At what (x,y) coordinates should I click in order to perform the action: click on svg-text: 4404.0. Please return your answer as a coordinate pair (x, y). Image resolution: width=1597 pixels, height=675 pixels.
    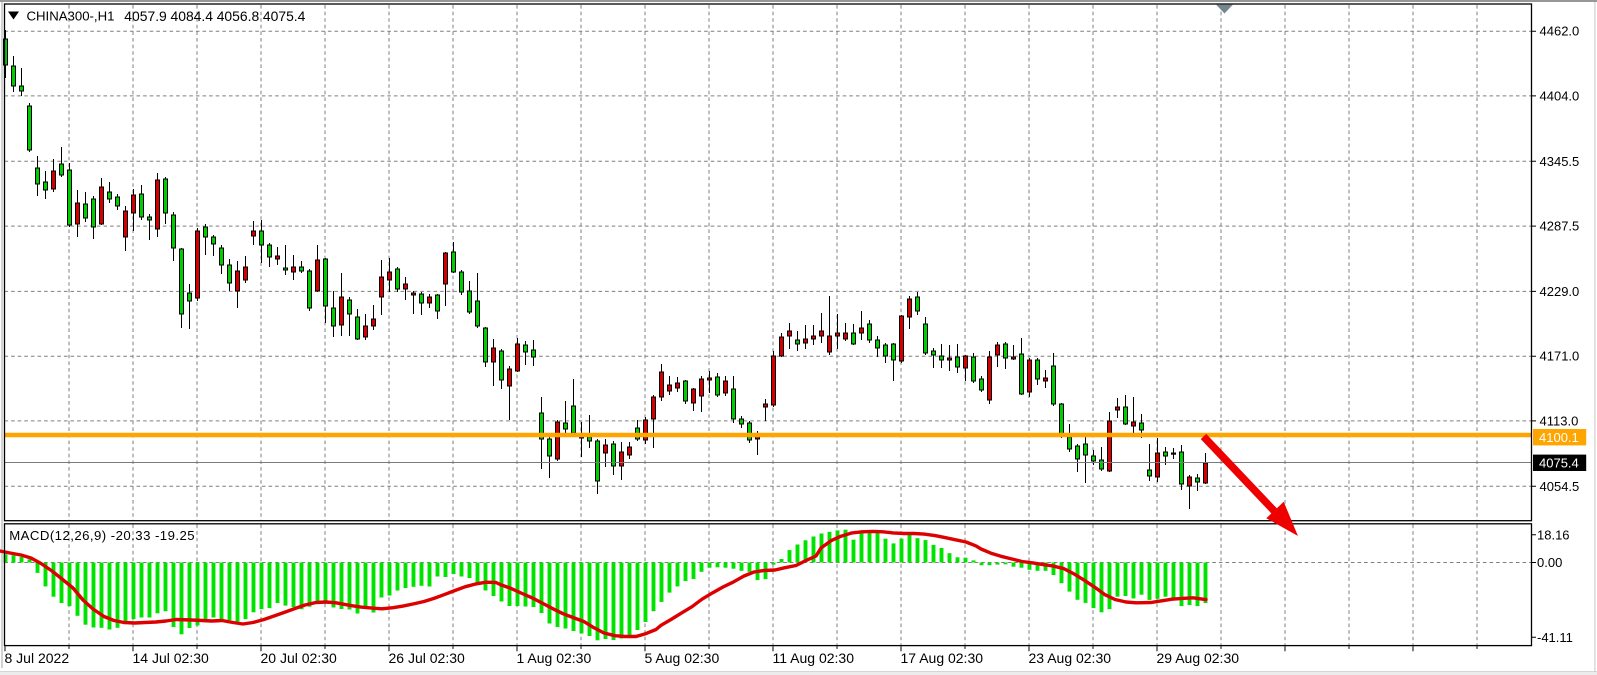
    Looking at the image, I should click on (1560, 95).